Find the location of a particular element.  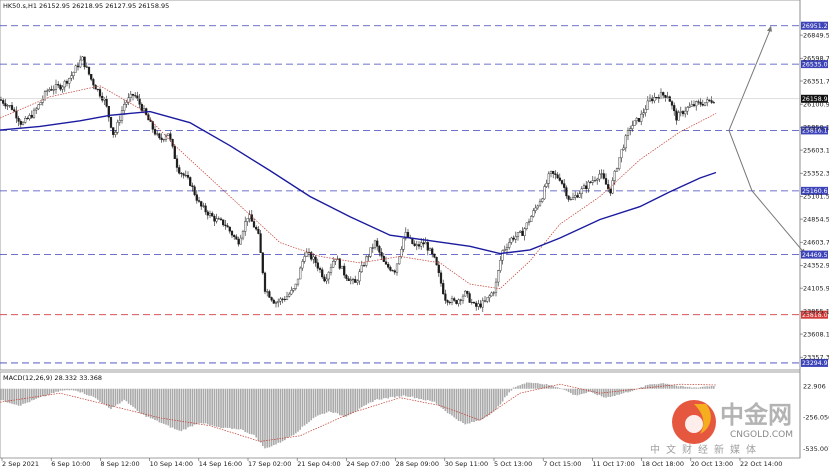

y-tick-label: 26100.90 is located at coordinates (816, 104).